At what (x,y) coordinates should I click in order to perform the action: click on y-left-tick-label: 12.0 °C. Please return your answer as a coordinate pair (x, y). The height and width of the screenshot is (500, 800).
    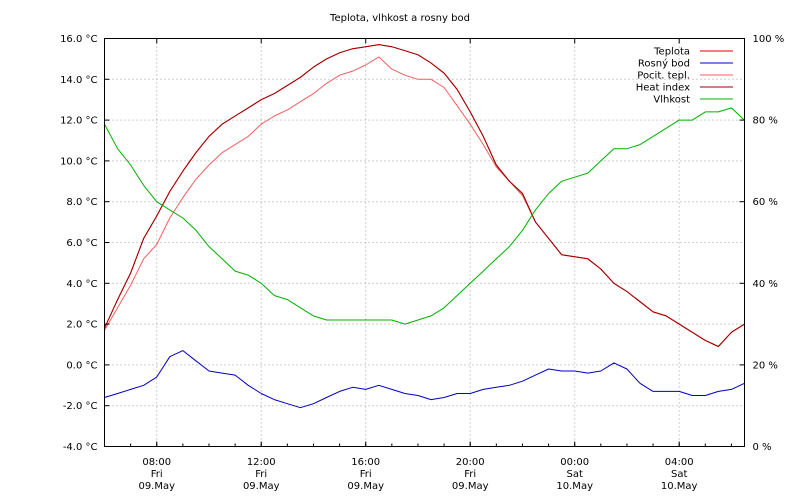
    Looking at the image, I should click on (78, 121).